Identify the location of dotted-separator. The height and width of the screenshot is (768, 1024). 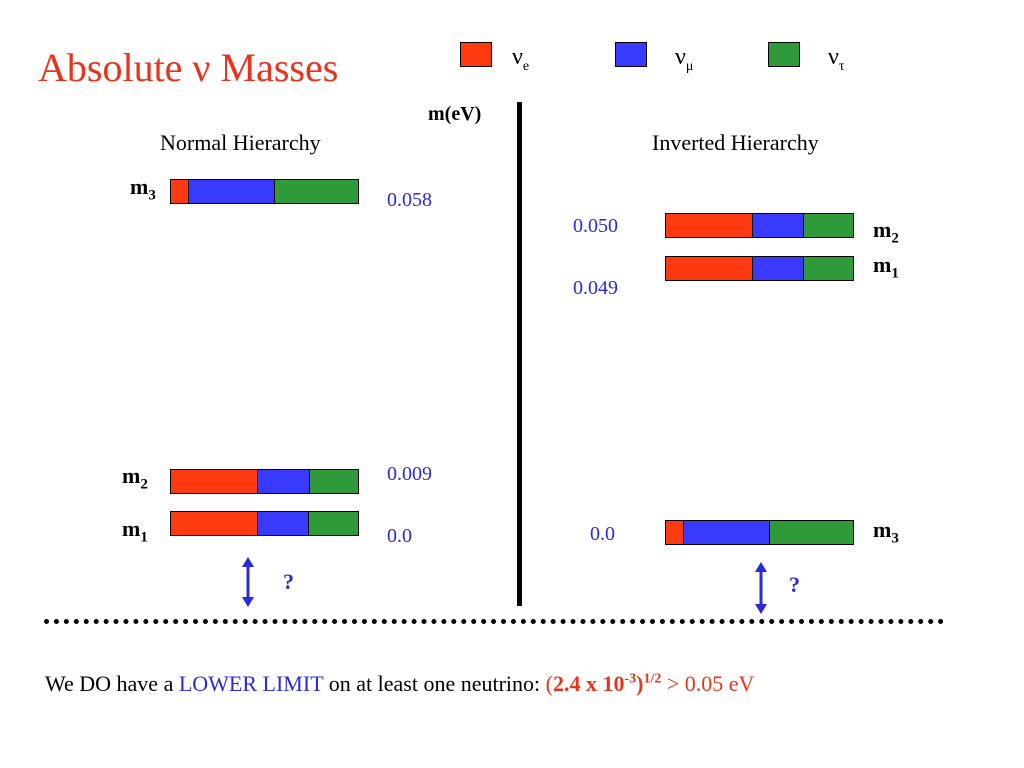
(494, 621).